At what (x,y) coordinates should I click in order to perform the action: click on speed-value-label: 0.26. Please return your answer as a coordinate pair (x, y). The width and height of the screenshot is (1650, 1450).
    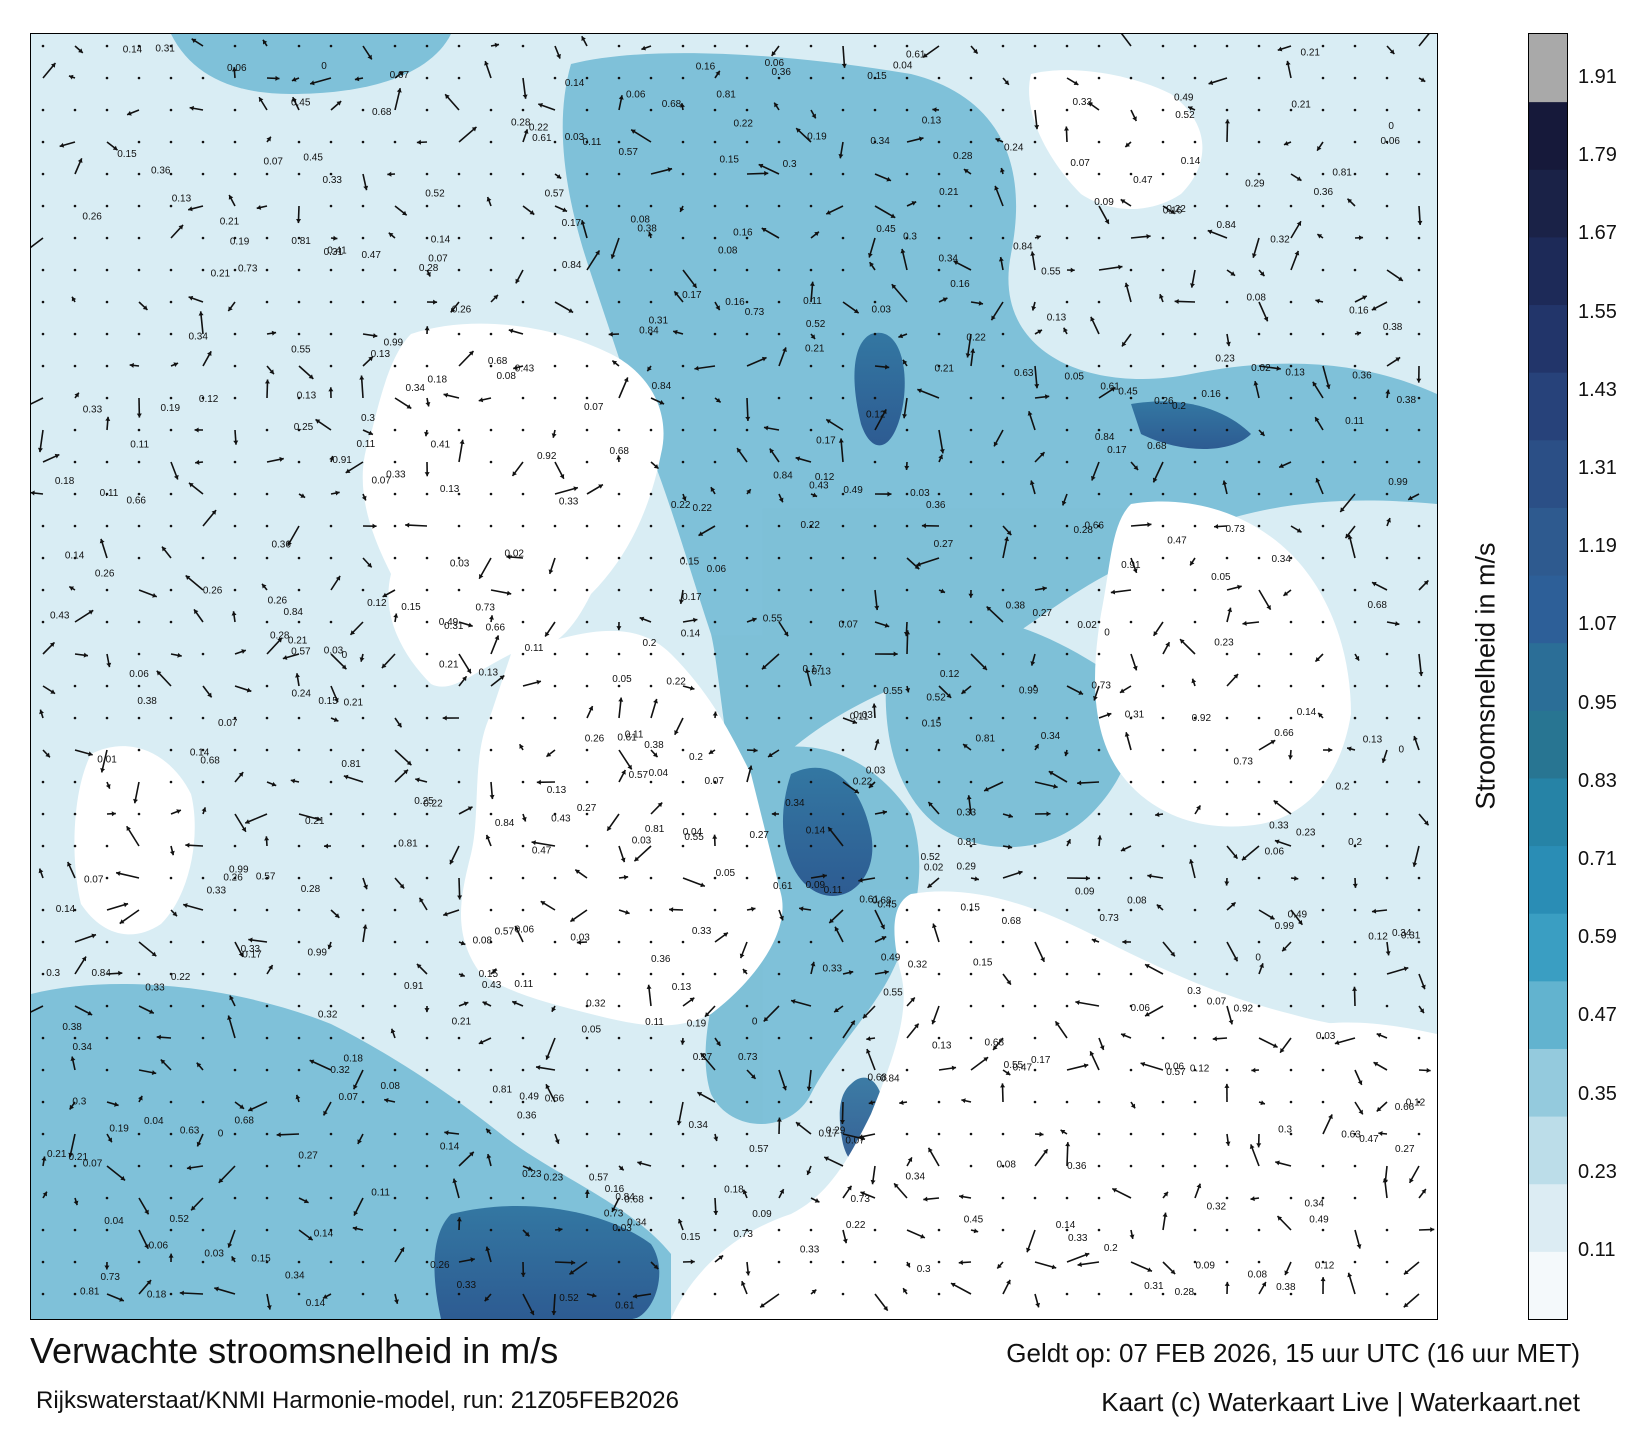
    Looking at the image, I should click on (462, 309).